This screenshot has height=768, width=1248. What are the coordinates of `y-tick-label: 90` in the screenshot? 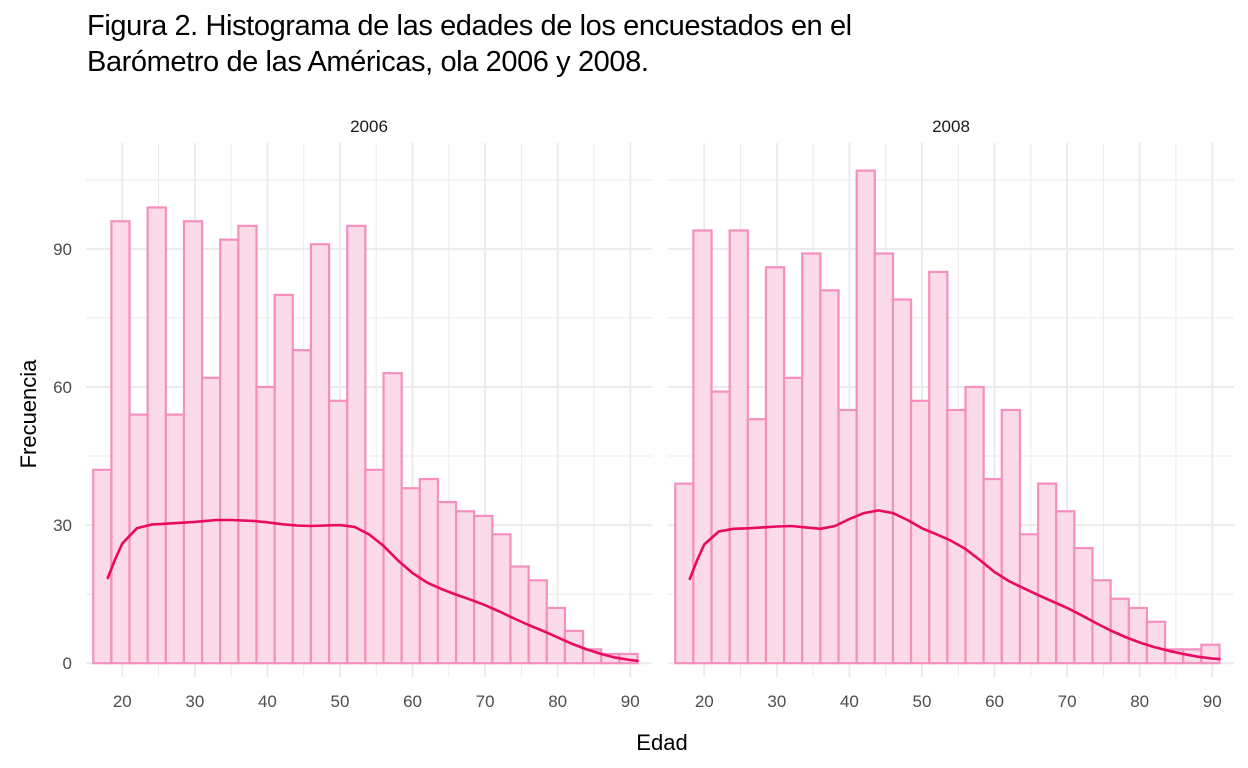 It's located at (62, 249).